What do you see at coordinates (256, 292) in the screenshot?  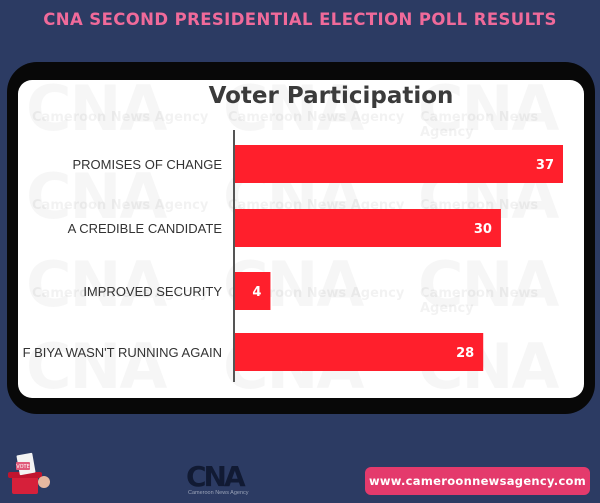 I see `bar-value-label: 4` at bounding box center [256, 292].